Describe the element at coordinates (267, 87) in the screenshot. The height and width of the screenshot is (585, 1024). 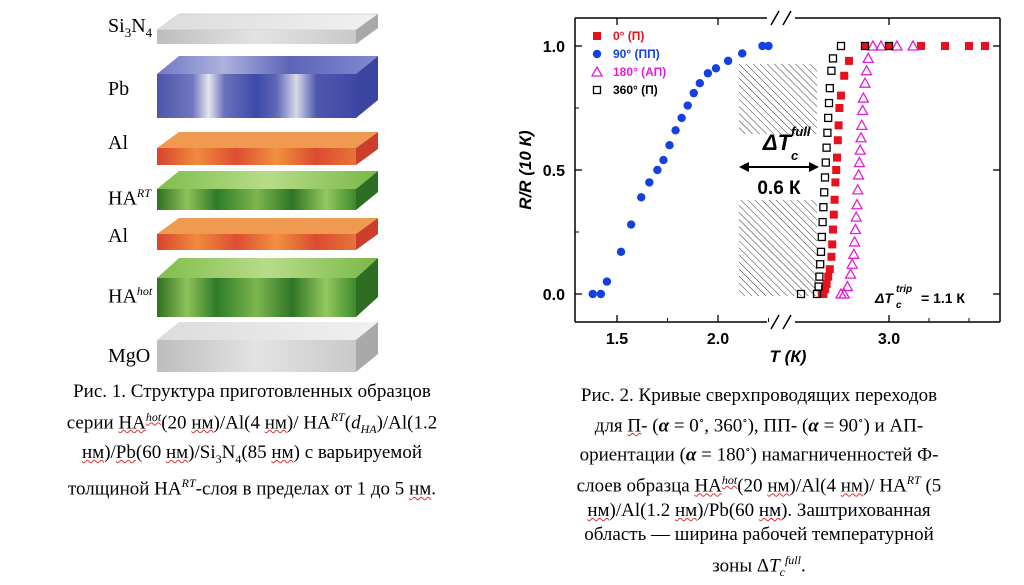
I see `layer-pb` at that location.